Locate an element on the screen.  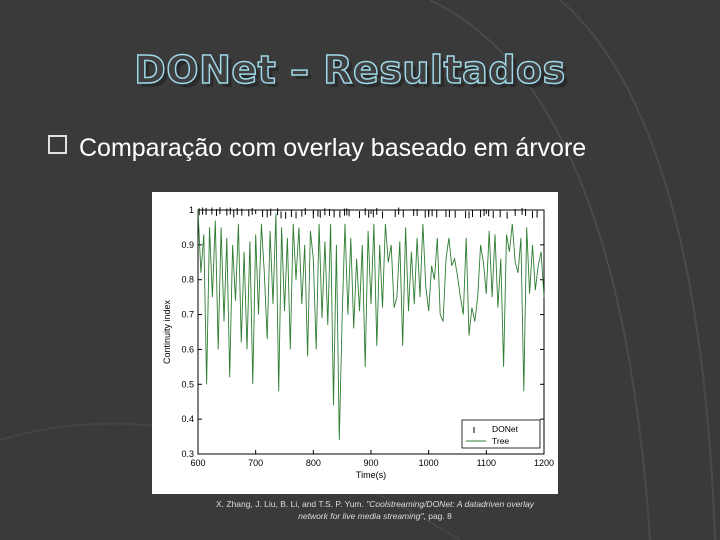
bullet-item: Comparação com overlay baseado em árvore is located at coordinates (378, 148).